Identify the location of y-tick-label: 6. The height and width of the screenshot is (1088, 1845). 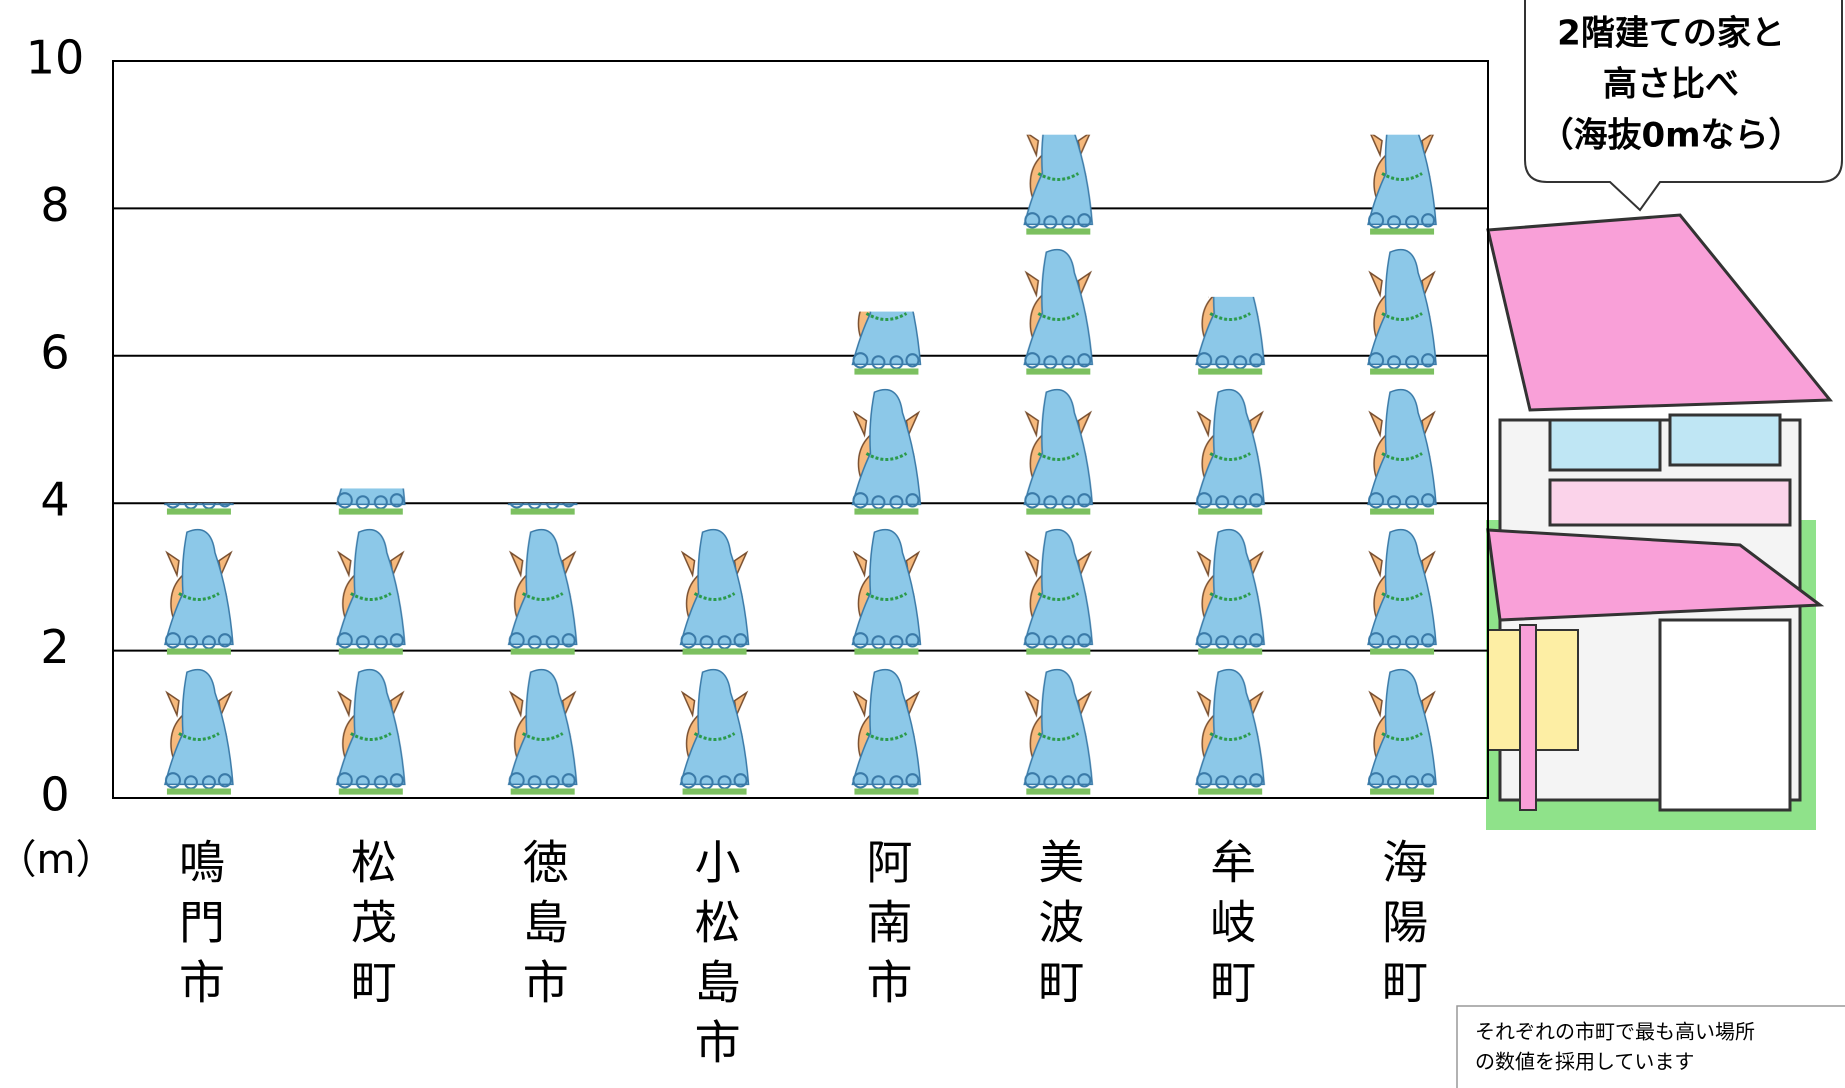
(54, 352).